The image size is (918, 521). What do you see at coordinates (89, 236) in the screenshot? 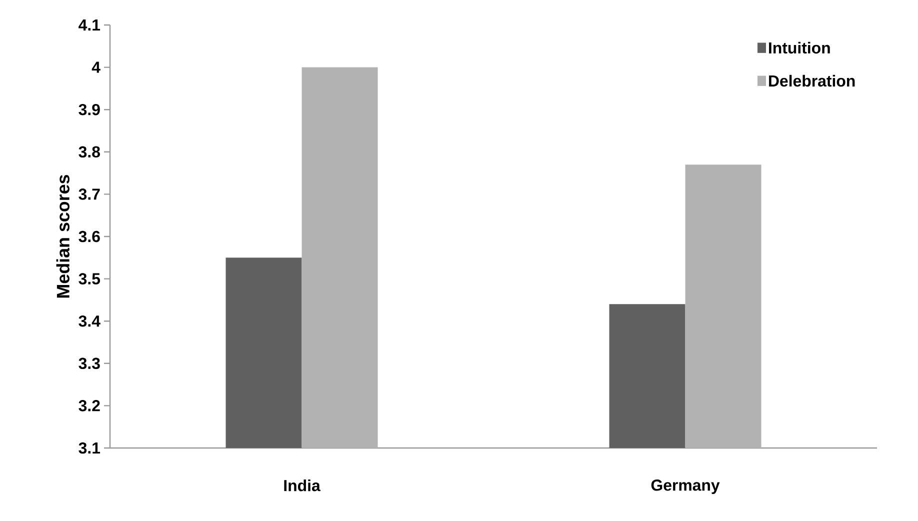
I see `y-tick-label: 3.6` at bounding box center [89, 236].